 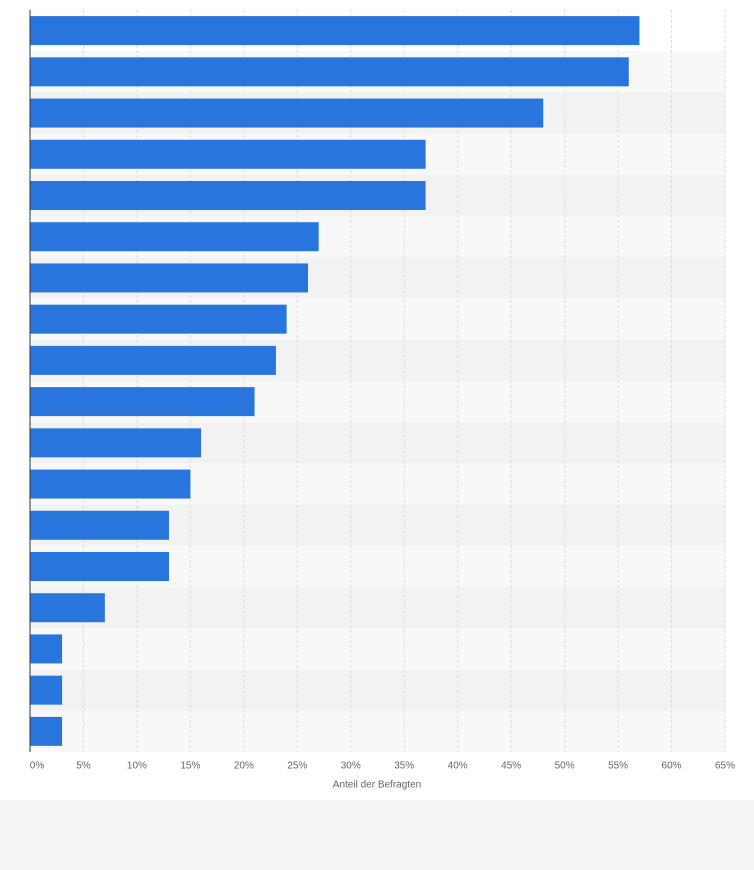 I want to click on x-tick-label: 10%, so click(x=137, y=766).